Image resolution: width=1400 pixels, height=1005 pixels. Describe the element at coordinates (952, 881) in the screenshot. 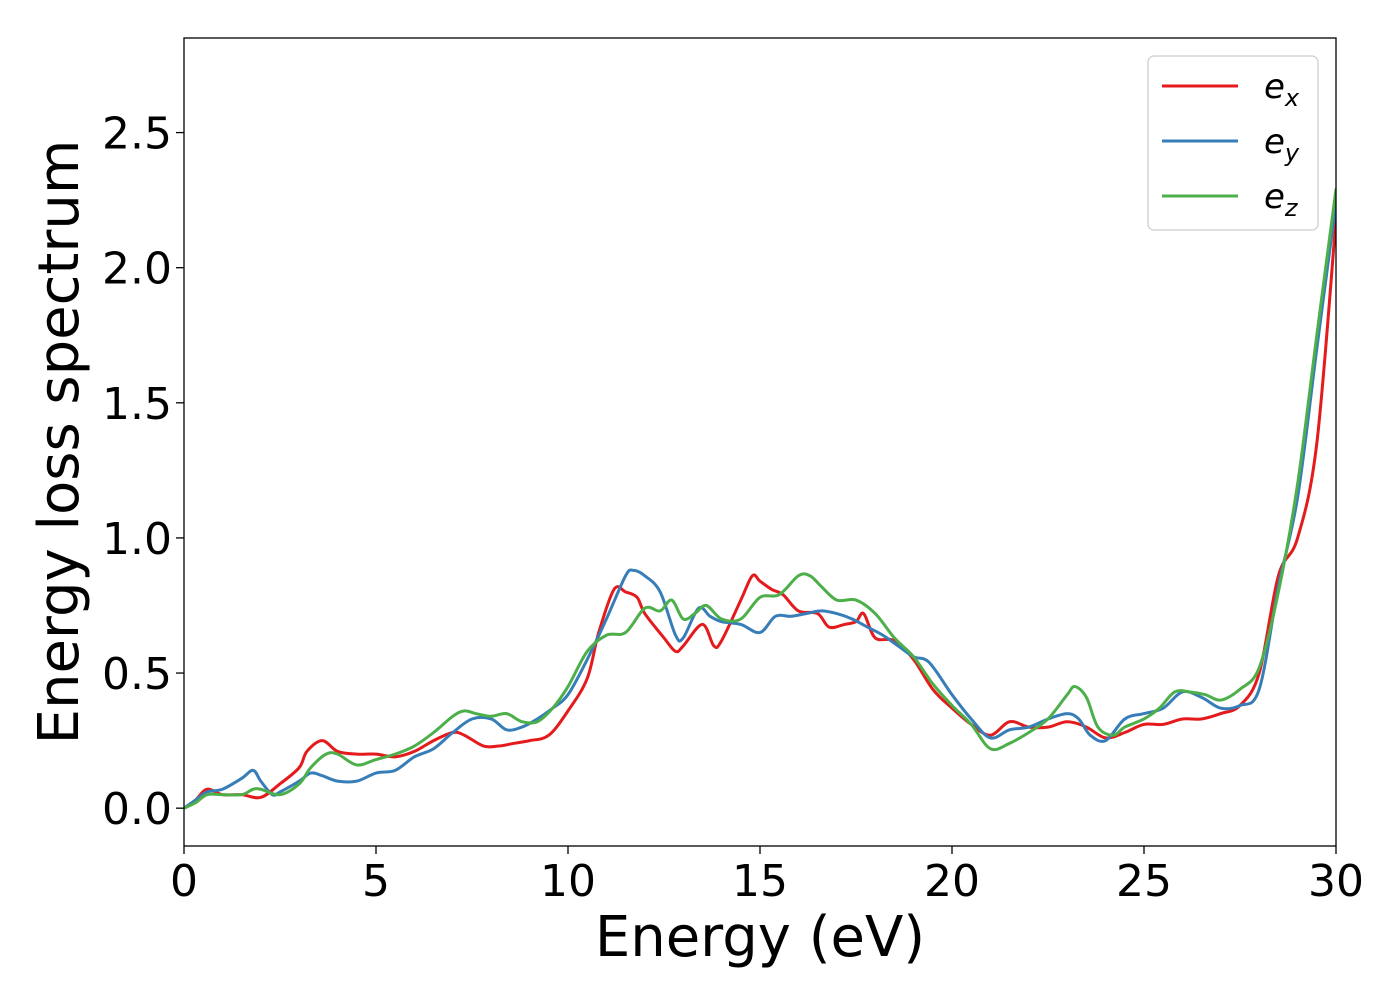

I see `x-tick-label: 20` at that location.